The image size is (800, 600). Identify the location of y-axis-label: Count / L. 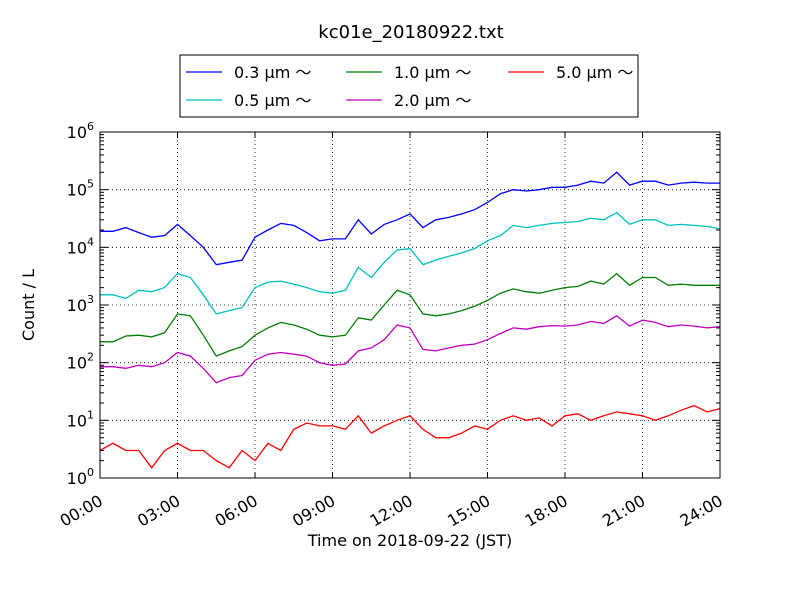
(28, 305).